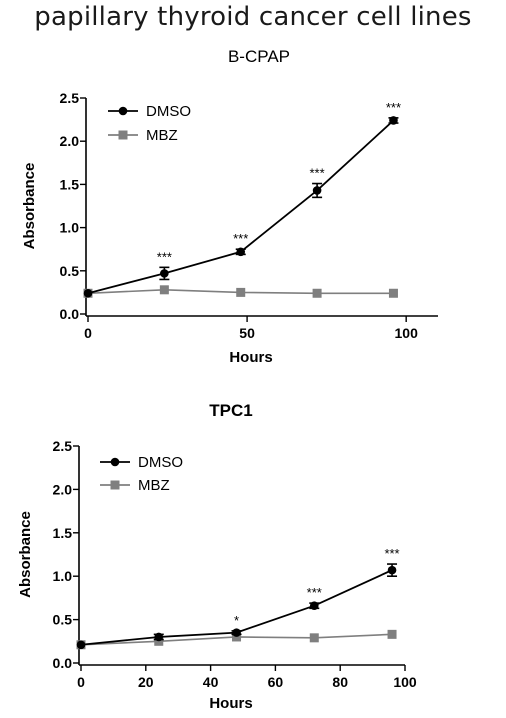 The image size is (506, 718). What do you see at coordinates (247, 333) in the screenshot?
I see `x-tick-label: 50` at bounding box center [247, 333].